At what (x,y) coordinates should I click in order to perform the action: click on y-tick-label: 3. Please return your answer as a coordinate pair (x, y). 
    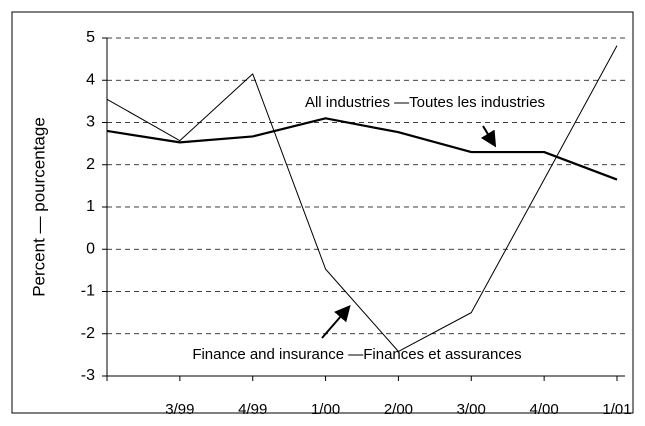
    Looking at the image, I should click on (90, 122).